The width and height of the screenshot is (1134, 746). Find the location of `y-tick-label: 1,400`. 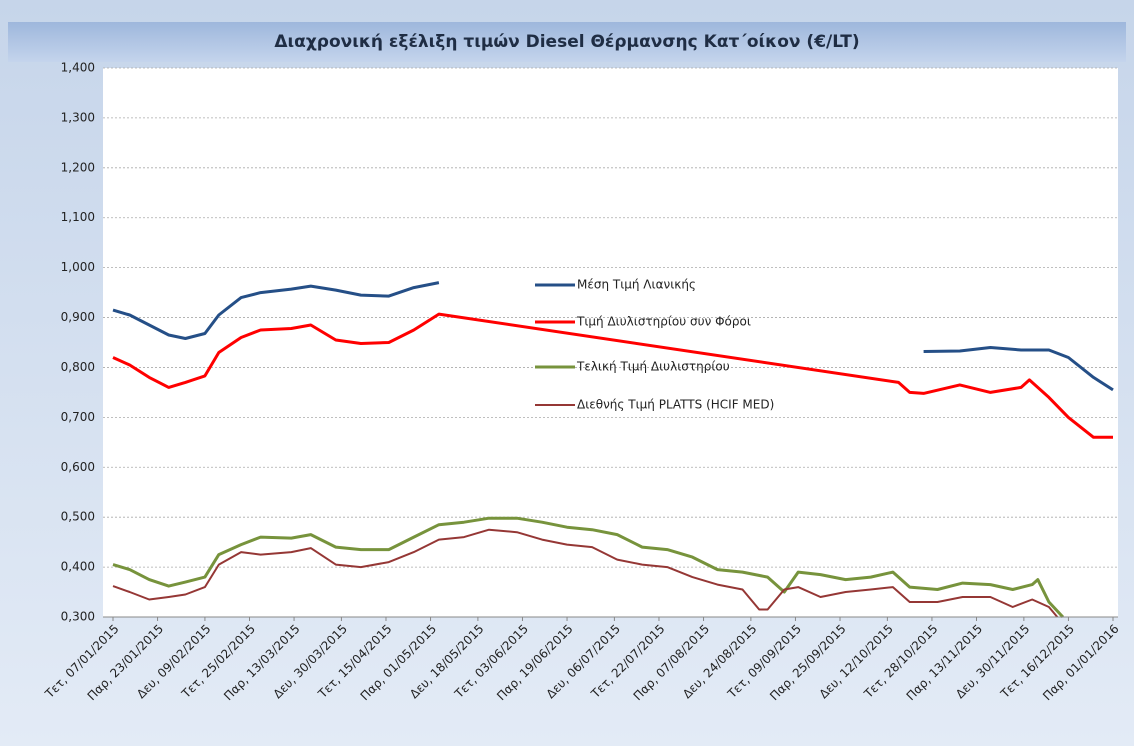

y-tick-label: 1,400 is located at coordinates (78, 68).